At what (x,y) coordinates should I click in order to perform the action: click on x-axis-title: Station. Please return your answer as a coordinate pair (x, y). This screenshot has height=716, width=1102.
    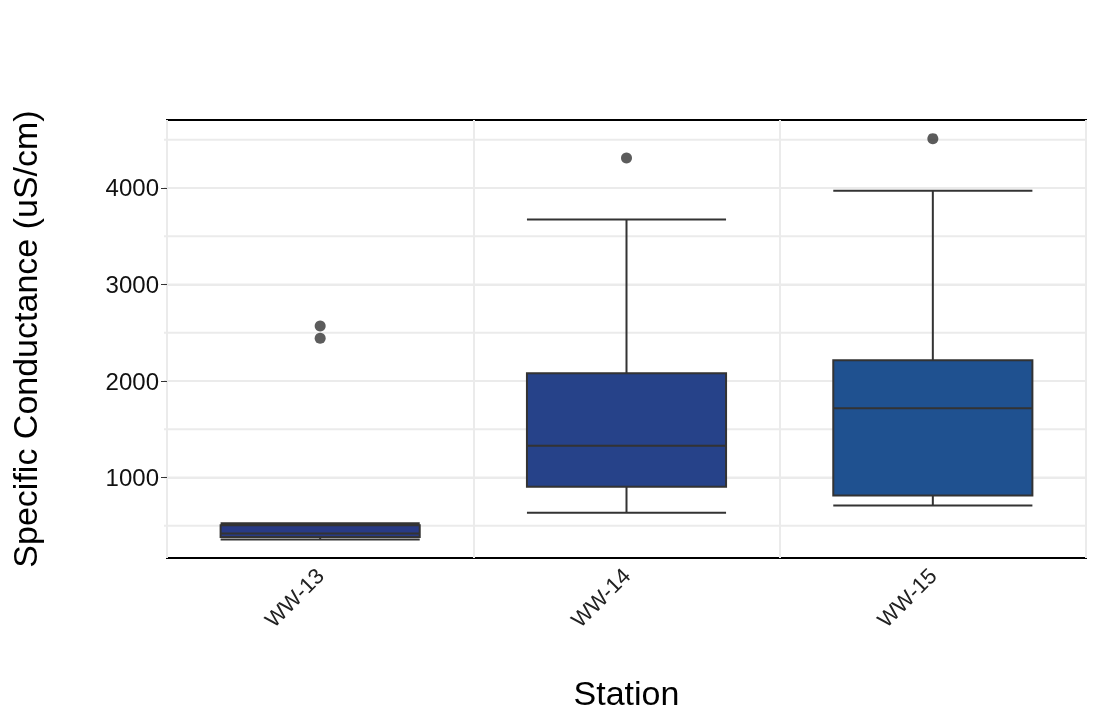
    Looking at the image, I should click on (626, 693).